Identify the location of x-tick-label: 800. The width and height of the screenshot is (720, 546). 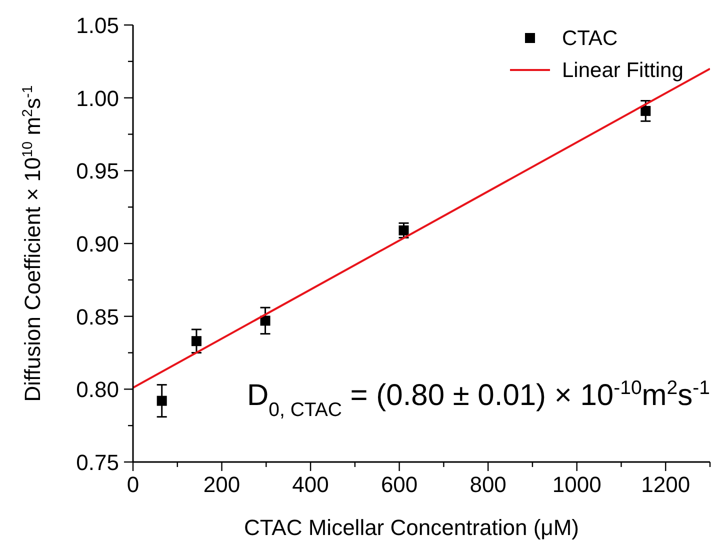
(488, 484).